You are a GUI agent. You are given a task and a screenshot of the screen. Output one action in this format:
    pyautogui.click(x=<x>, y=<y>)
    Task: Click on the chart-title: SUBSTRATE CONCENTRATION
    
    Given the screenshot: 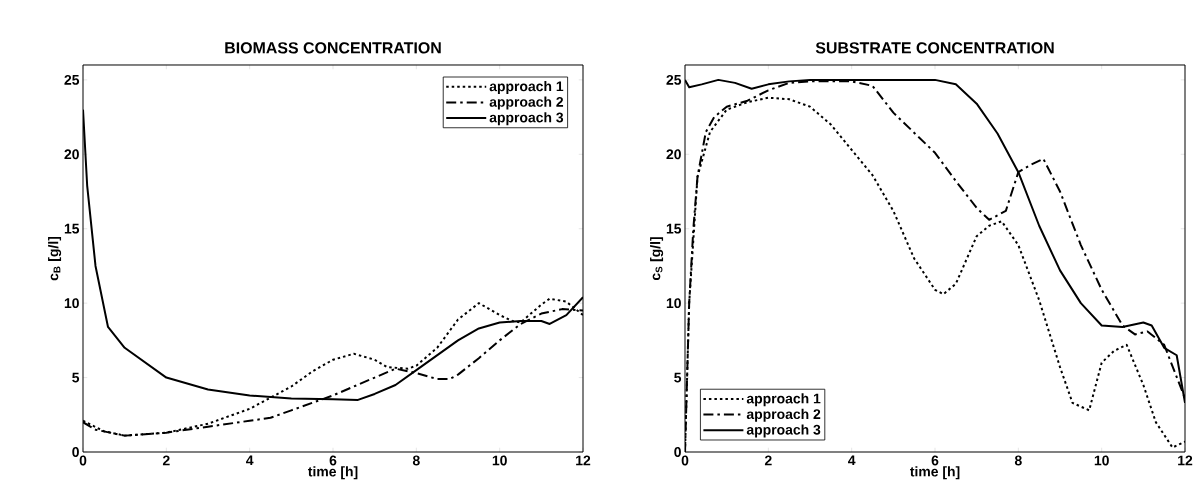 What is the action you would take?
    pyautogui.click(x=934, y=48)
    